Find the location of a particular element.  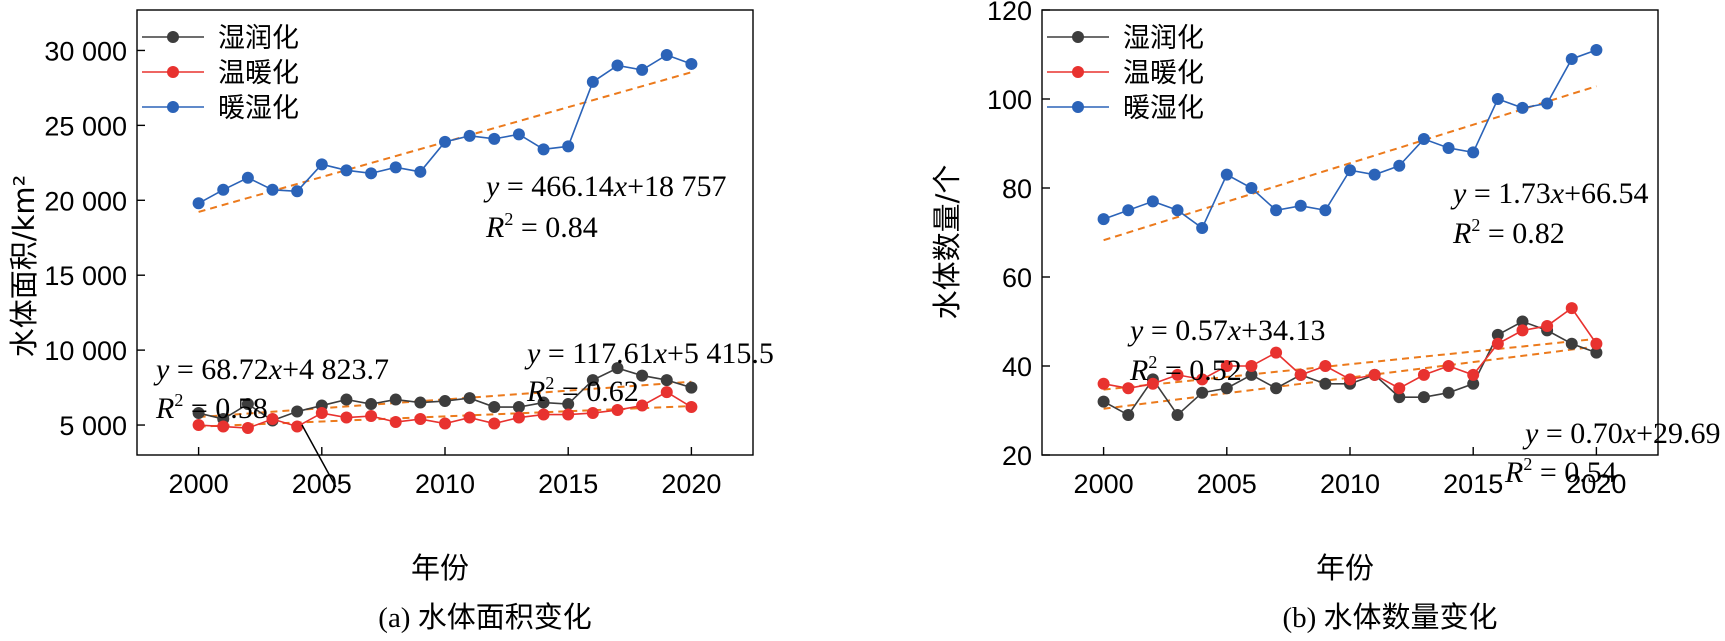

equation-pointer-line is located at coordinates (319, 456).